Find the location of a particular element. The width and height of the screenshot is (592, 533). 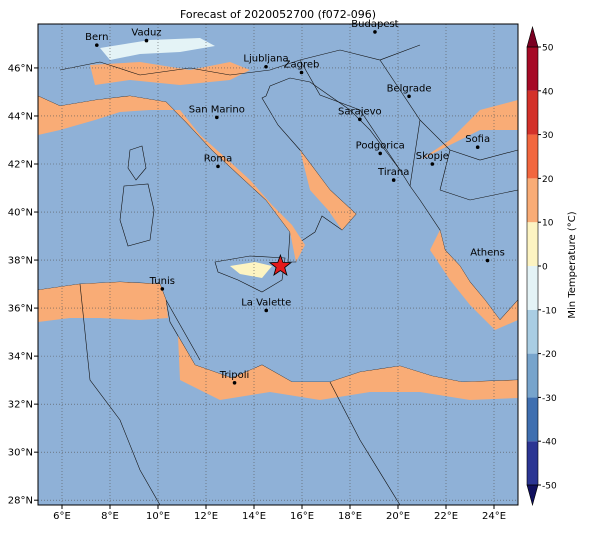

x-tick-label: 16°E is located at coordinates (302, 516).